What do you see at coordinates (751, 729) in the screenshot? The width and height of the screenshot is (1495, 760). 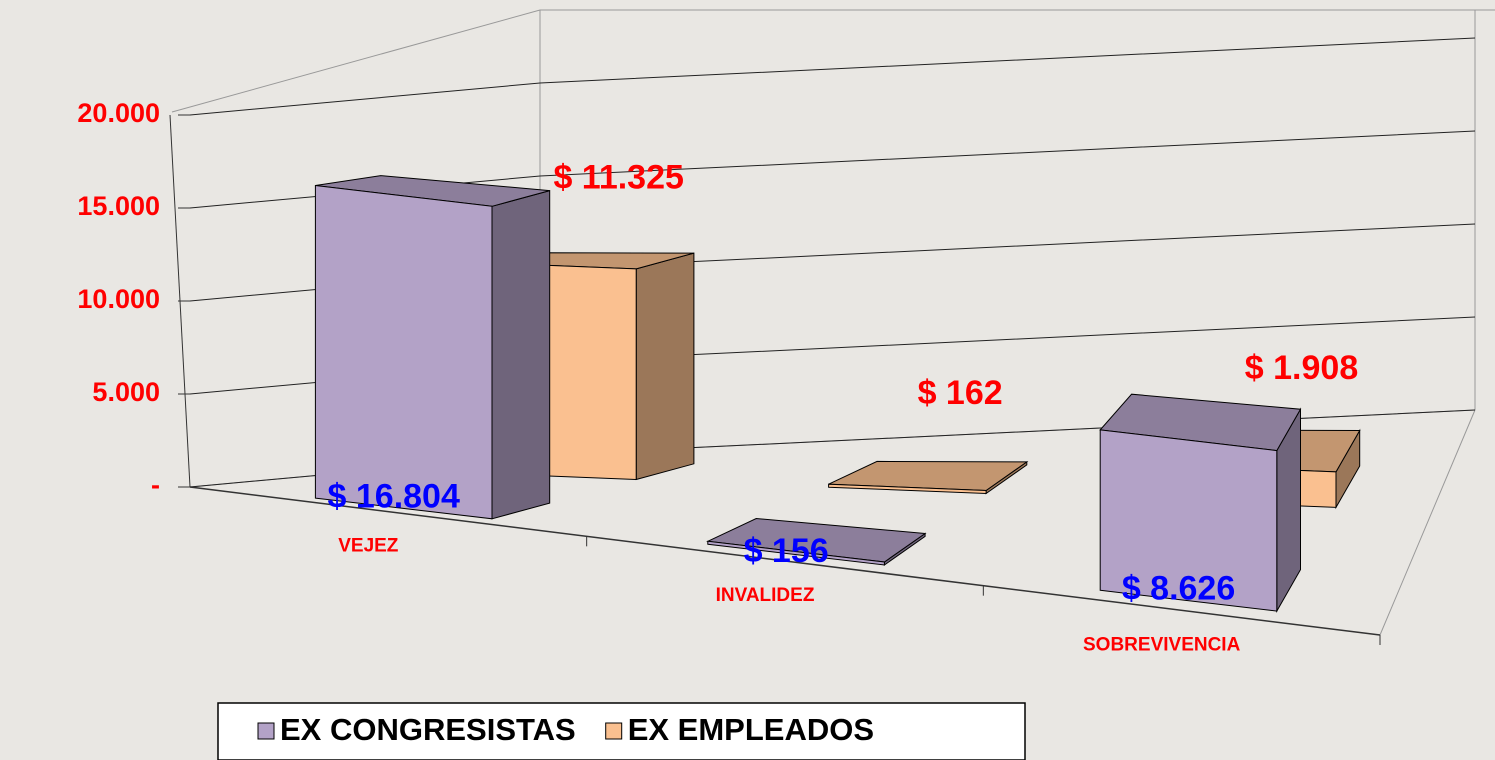 I see `legend-label: EX EMPLEADOS` at bounding box center [751, 729].